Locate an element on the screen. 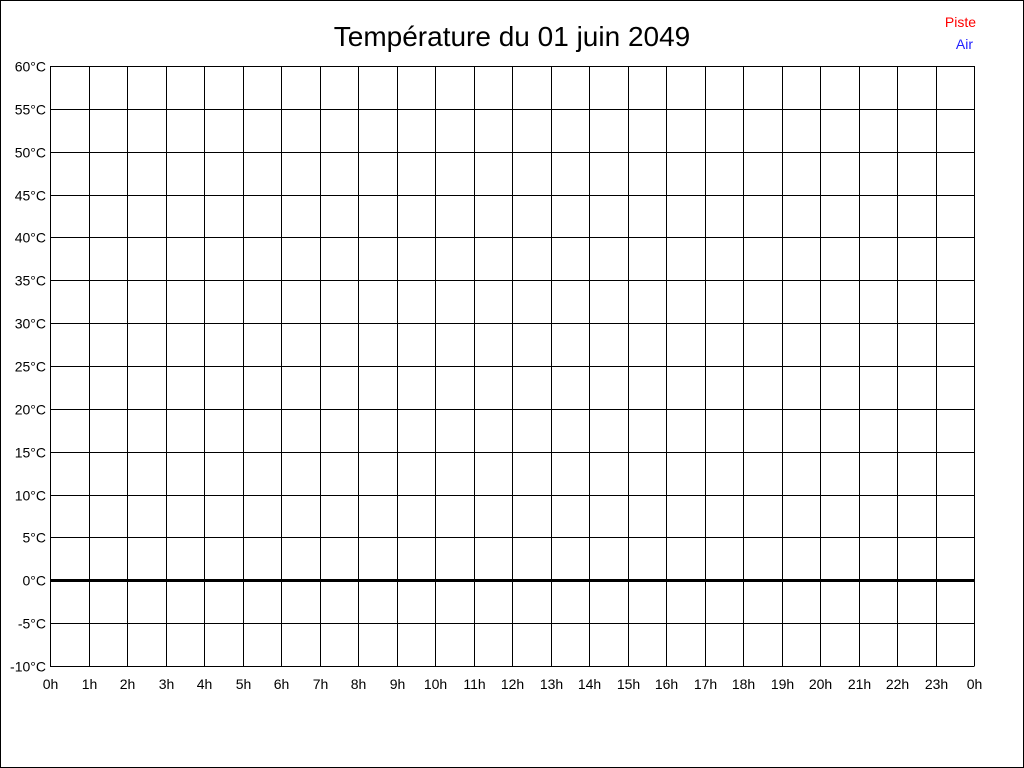 This screenshot has width=1024, height=768. x-tick-label: 20h is located at coordinates (820, 684).